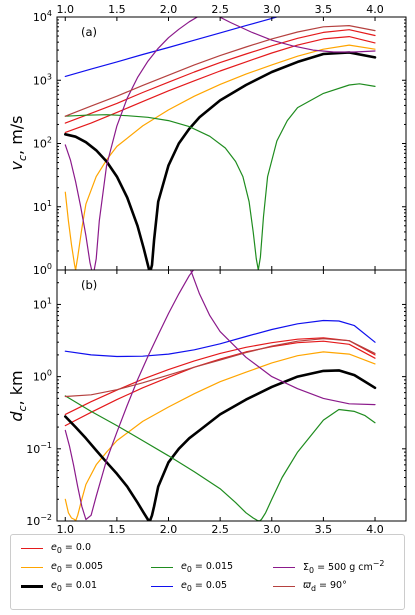 This screenshot has height=615, width=415. I want to click on legend-item-e0-0.01: e0 = 0.01, so click(59, 586).